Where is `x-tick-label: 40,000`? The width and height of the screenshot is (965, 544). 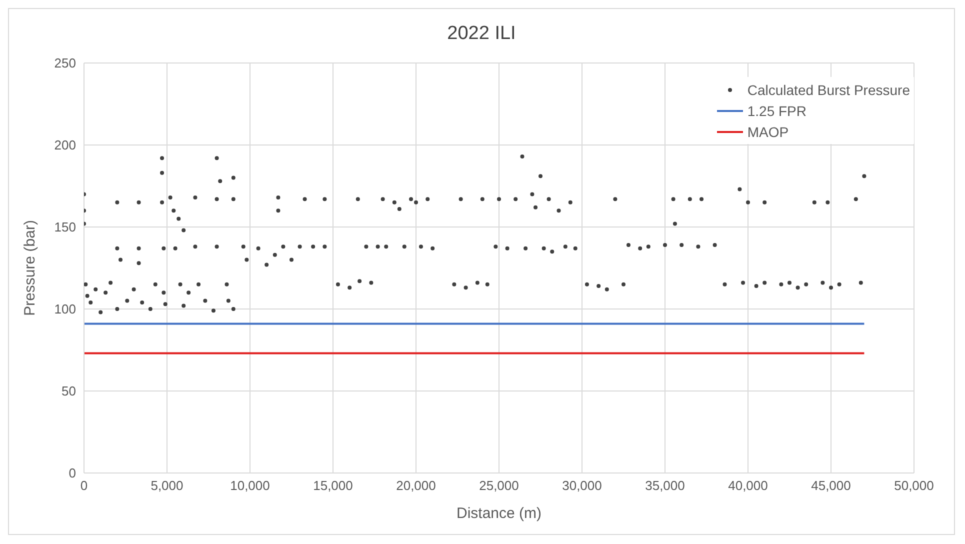
x-tick-label: 40,000 is located at coordinates (748, 486).